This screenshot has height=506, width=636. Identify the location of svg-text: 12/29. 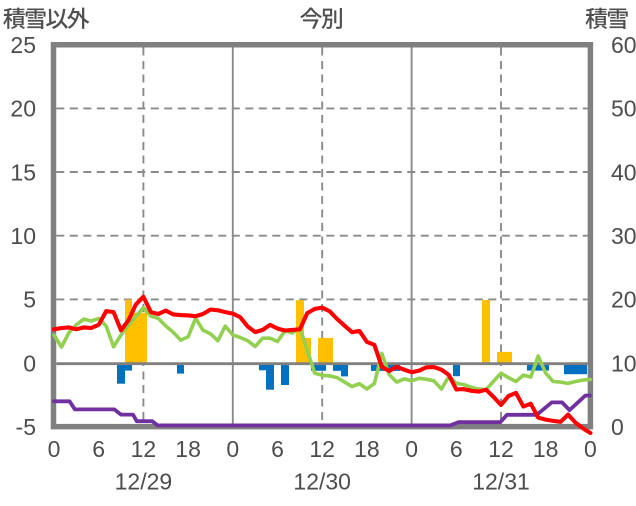
(144, 482).